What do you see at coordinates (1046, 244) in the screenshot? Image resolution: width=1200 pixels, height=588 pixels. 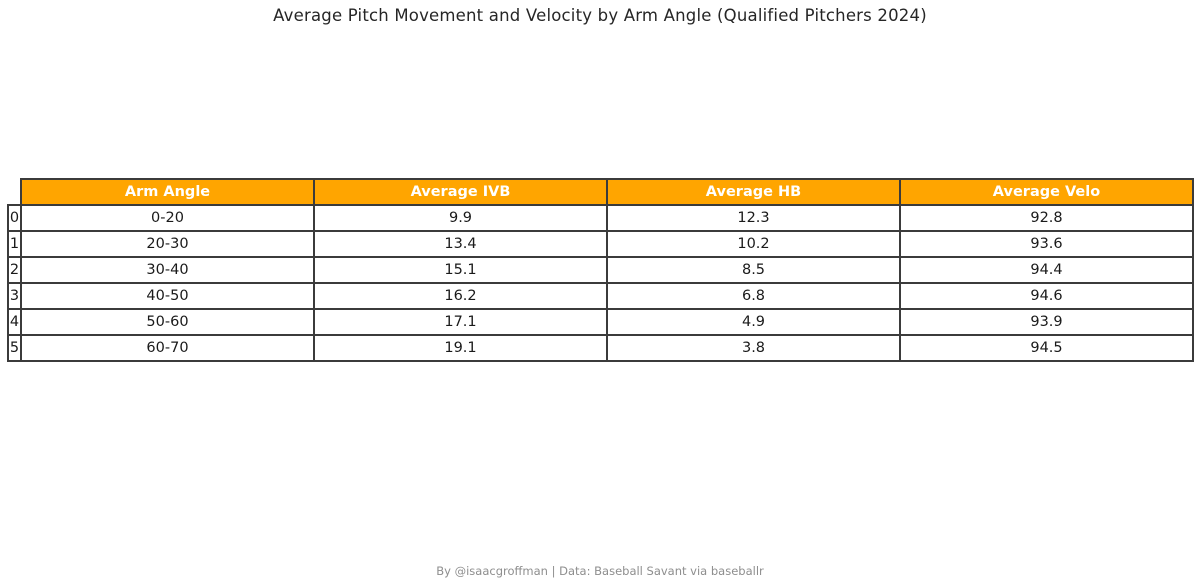 I see `cell-average-velo: 93.6` at bounding box center [1046, 244].